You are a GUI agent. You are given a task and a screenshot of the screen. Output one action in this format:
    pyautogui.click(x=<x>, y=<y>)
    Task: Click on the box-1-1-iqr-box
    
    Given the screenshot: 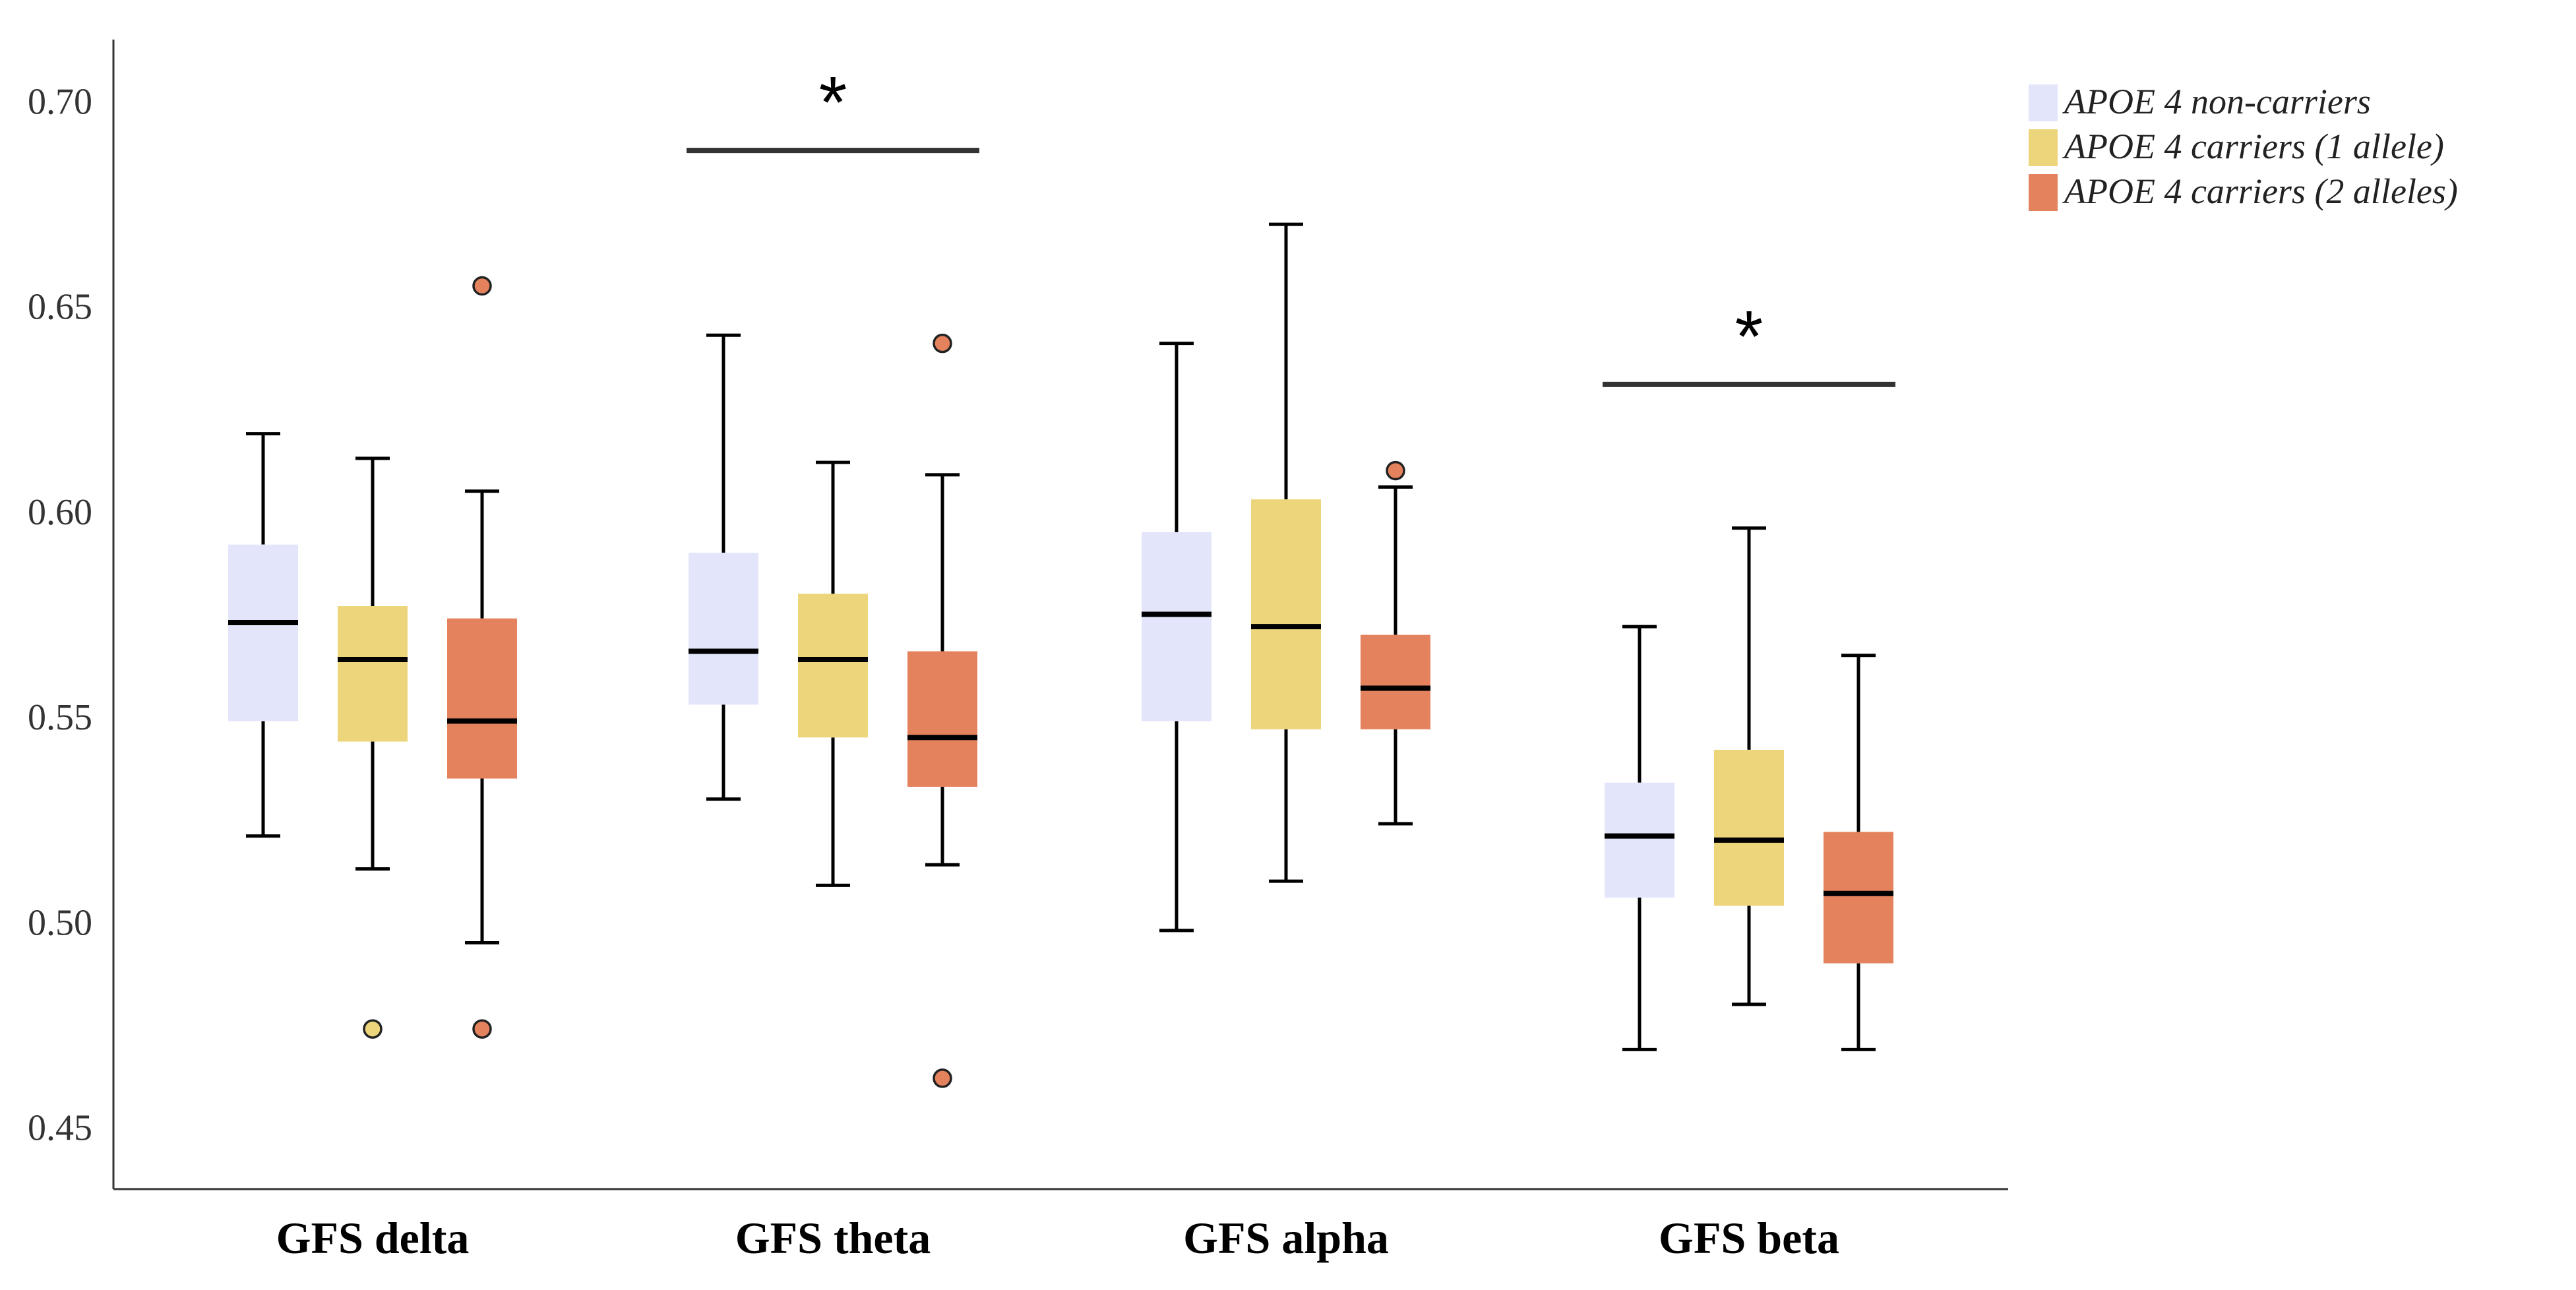 What is the action you would take?
    pyautogui.click(x=833, y=666)
    